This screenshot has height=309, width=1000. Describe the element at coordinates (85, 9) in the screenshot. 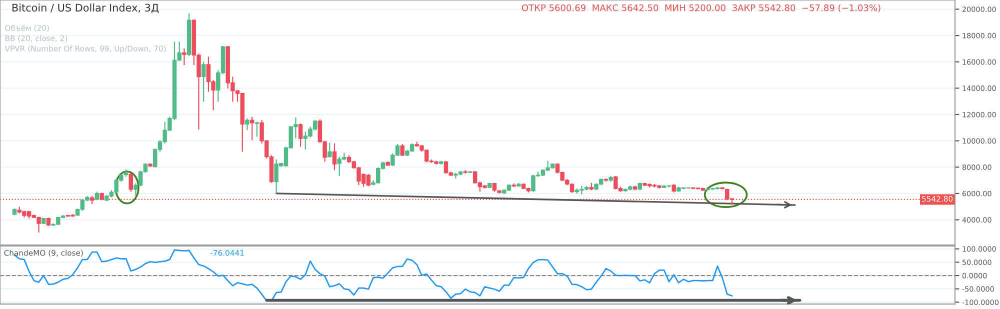

I see `chart-title: Bitcoin / US Dollar Index, 3Д` at that location.